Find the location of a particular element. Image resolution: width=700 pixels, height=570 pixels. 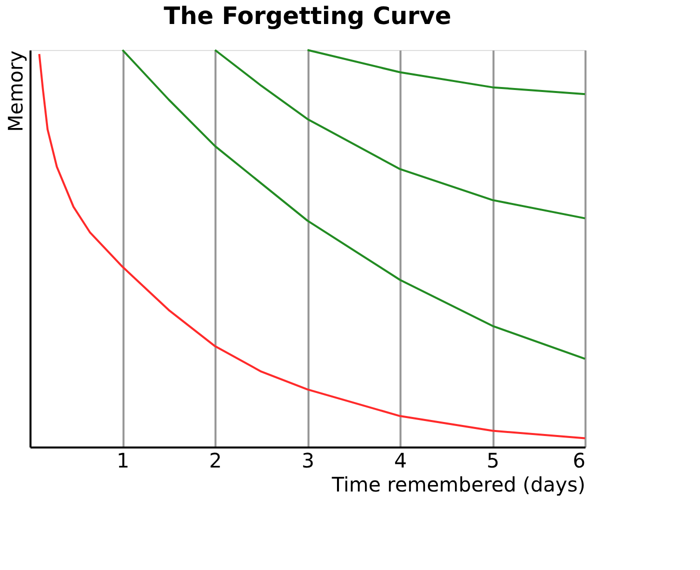

x-tick-label: 3 is located at coordinates (308, 460).